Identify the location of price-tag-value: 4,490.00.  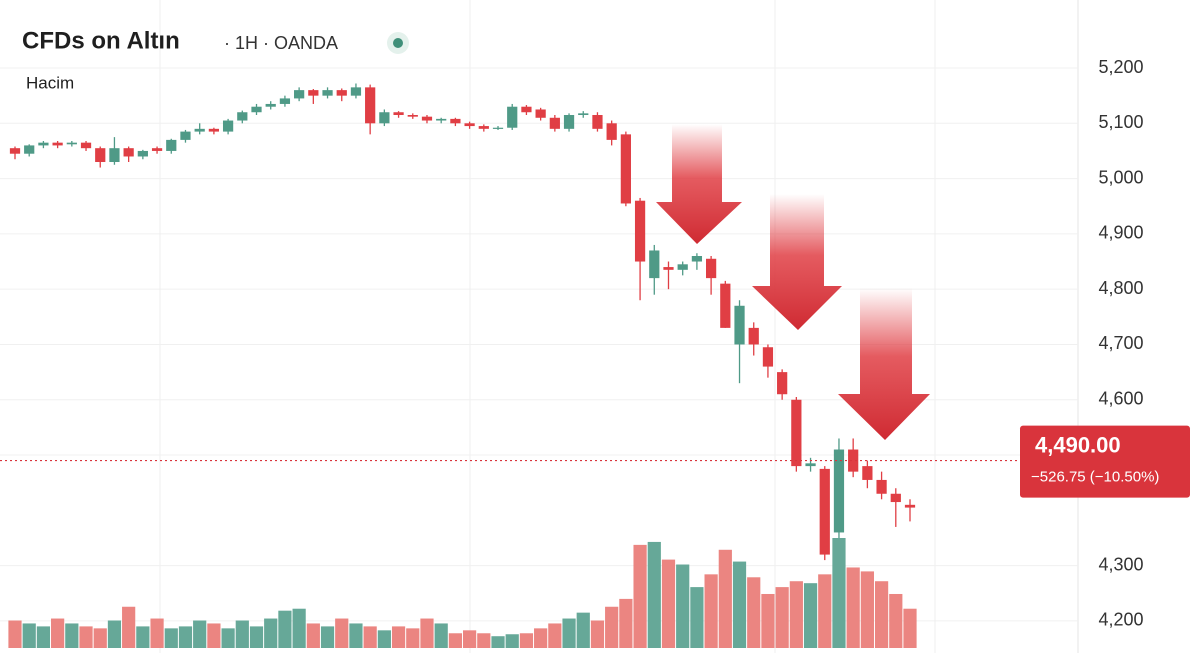
(1078, 444).